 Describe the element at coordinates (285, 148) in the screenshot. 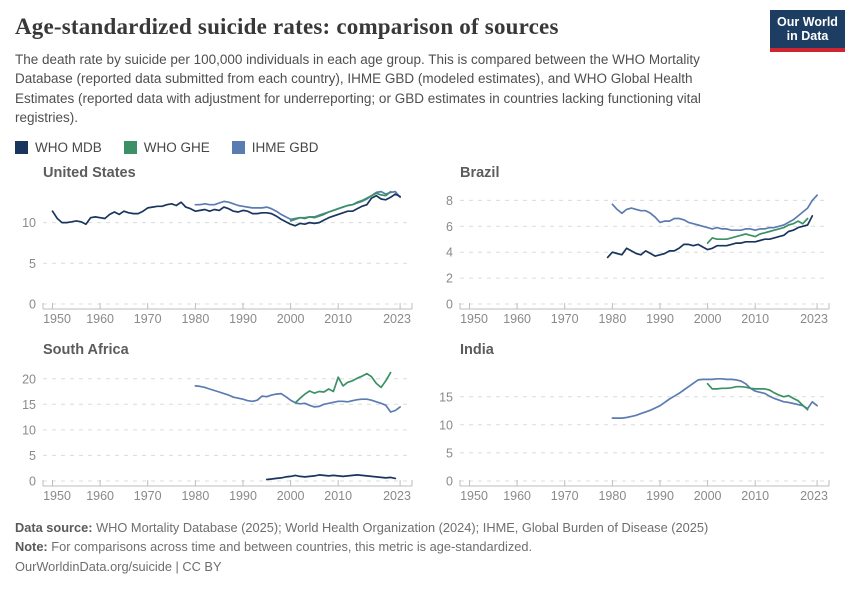

I see `legend-label-ihme-gbd: IHME GBD` at that location.